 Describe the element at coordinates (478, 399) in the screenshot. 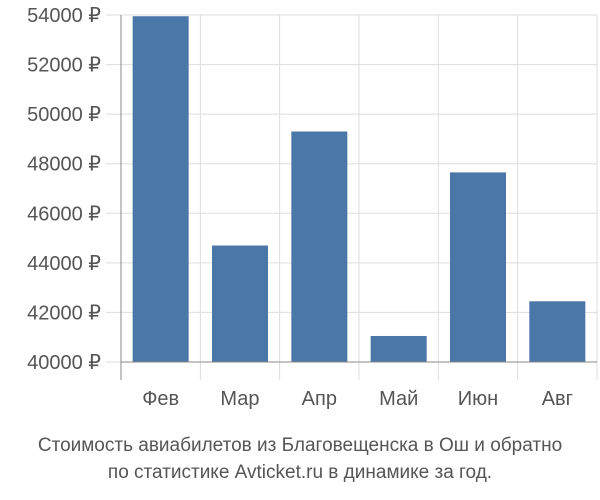

I see `x-tick-label: Июн` at that location.